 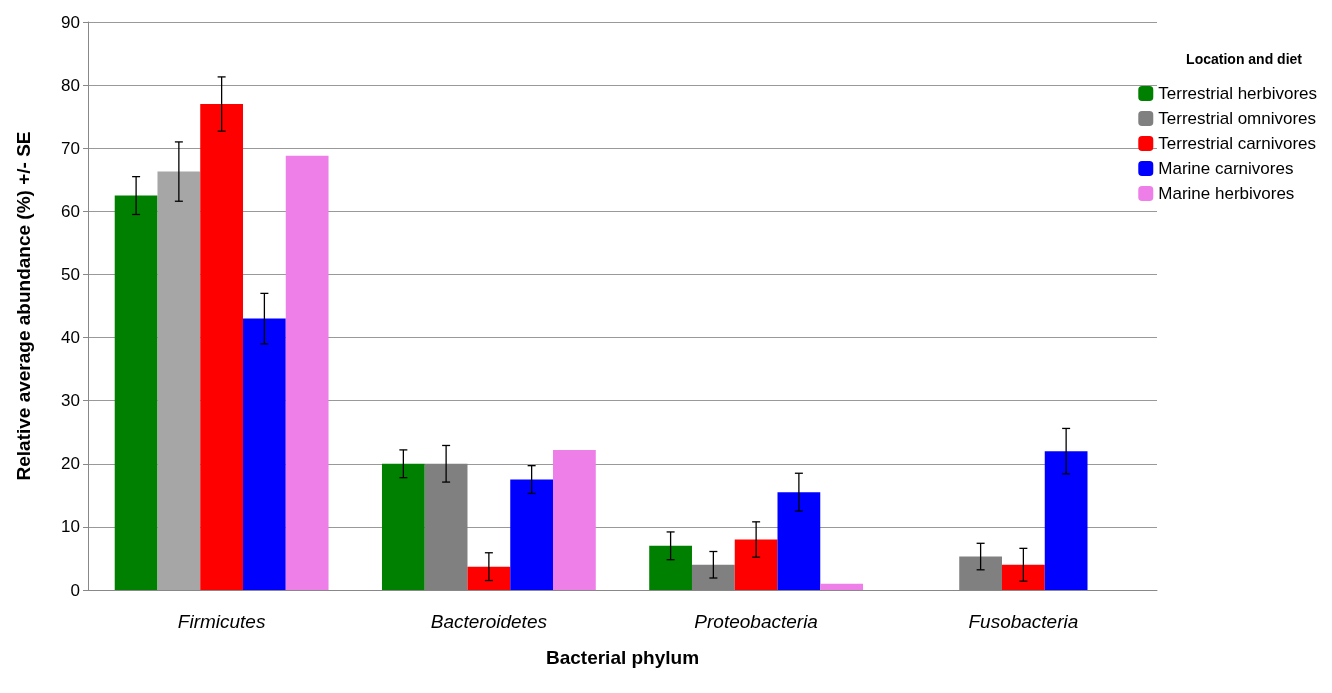 What do you see at coordinates (1238, 93) in the screenshot?
I see `legend-label: Terrestrial herbivores` at bounding box center [1238, 93].